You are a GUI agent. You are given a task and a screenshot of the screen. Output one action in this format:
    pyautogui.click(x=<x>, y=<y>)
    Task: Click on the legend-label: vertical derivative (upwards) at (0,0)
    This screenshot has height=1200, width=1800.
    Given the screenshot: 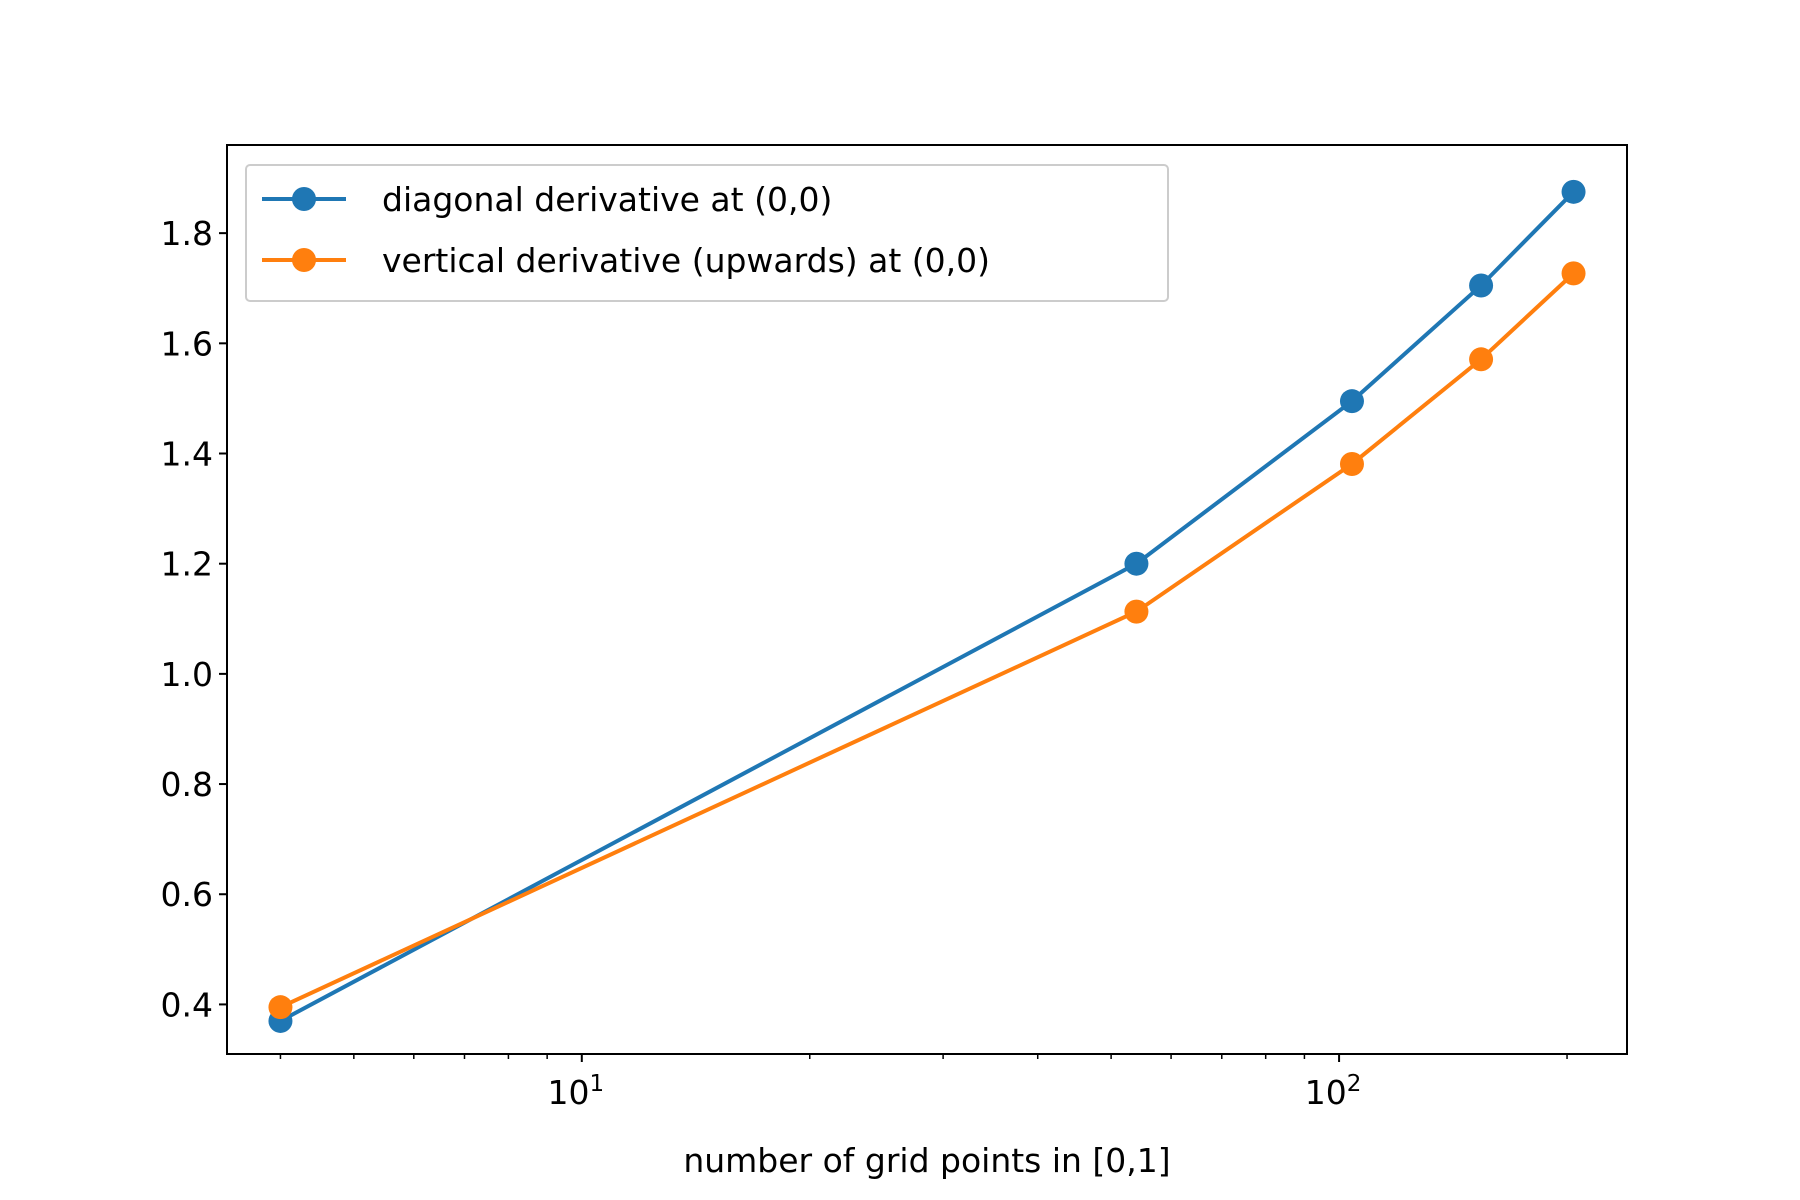 What is the action you would take?
    pyautogui.click(x=686, y=260)
    